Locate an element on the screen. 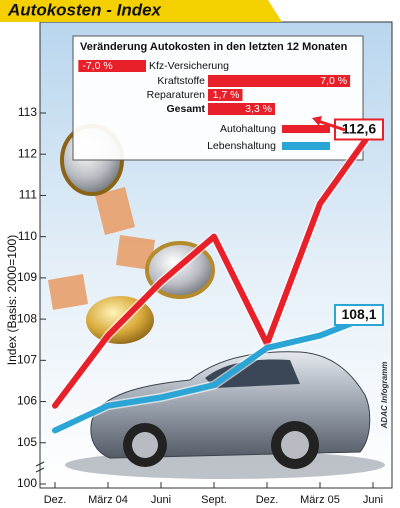  y-tick-label: 113 is located at coordinates (27, 112).